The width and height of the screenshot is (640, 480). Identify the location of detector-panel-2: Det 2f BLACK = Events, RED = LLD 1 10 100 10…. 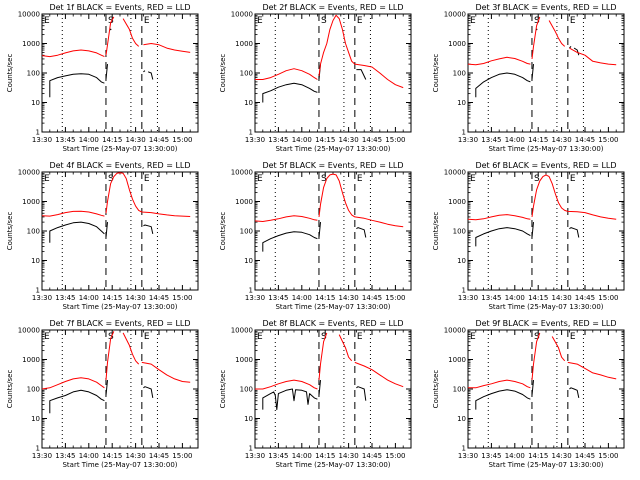
(315, 78).